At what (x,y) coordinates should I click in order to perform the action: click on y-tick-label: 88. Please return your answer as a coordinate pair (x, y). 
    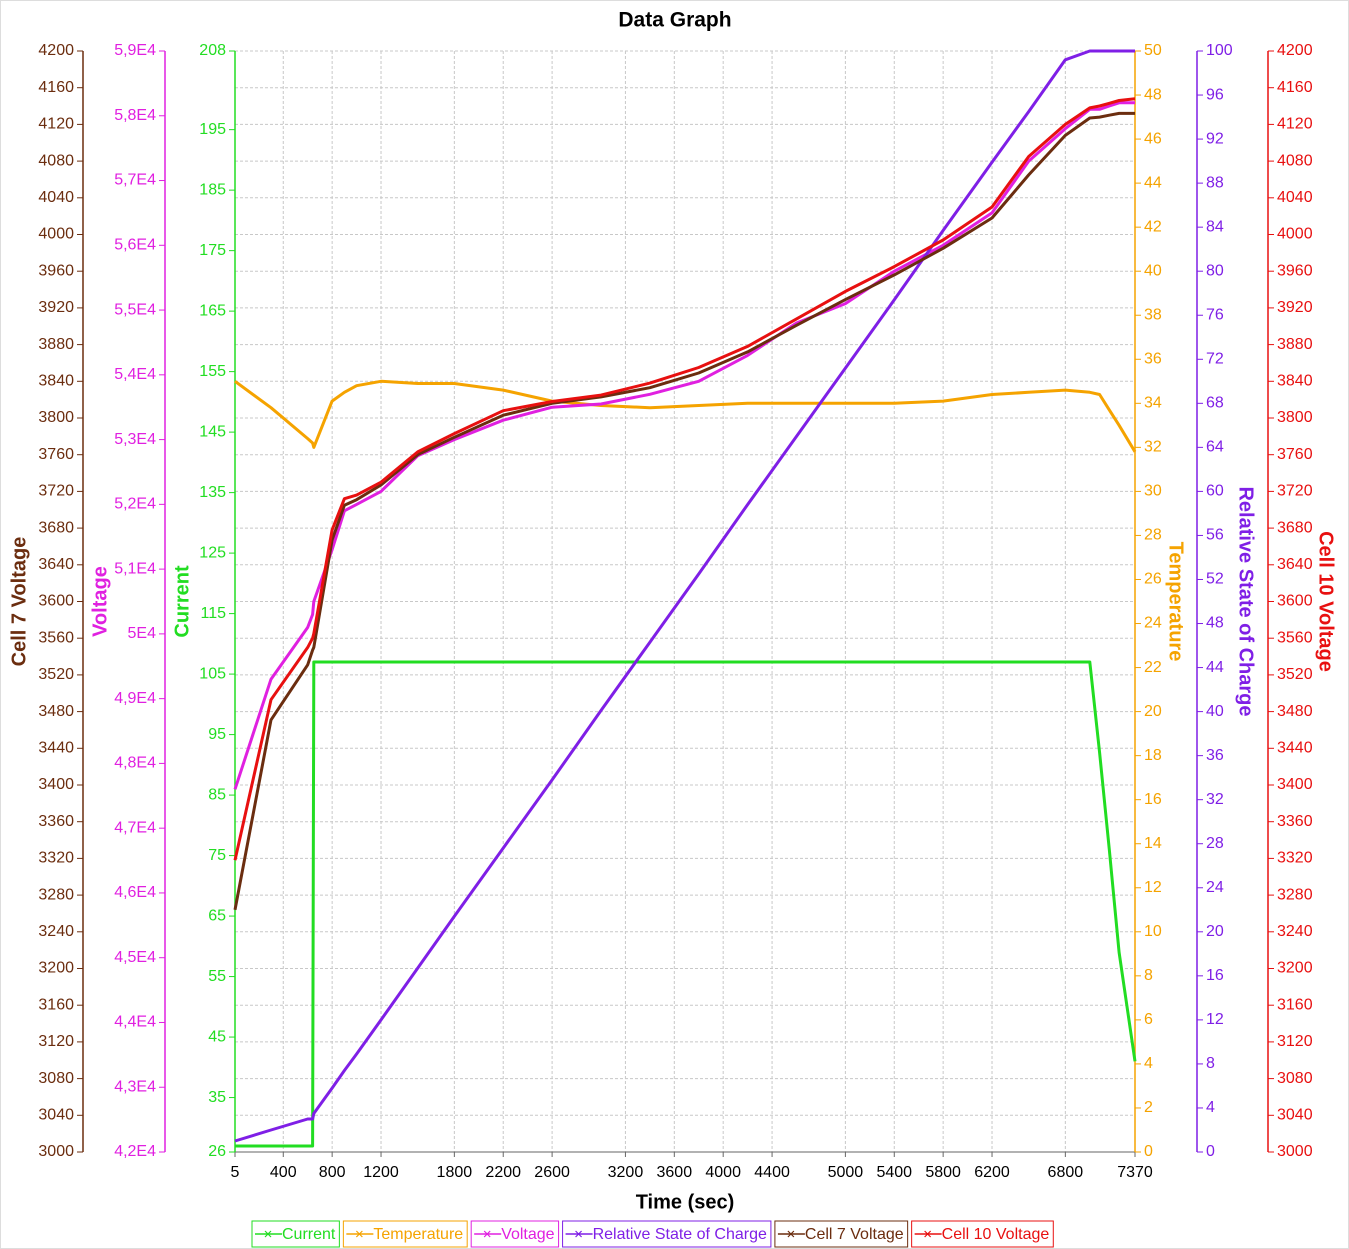
    Looking at the image, I should click on (1215, 182).